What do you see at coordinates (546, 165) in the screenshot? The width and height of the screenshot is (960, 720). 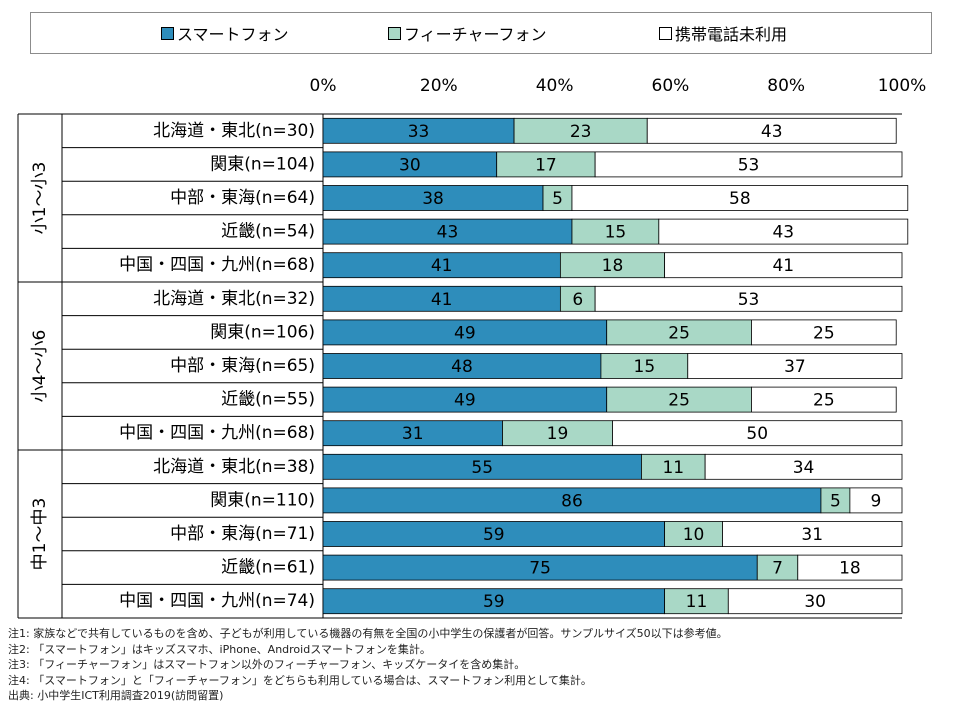 I see `data-label-series-2: 17` at bounding box center [546, 165].